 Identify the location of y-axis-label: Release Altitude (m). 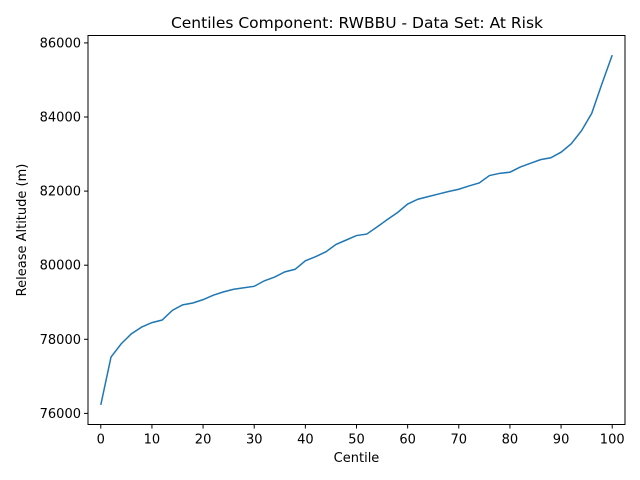
(22, 230).